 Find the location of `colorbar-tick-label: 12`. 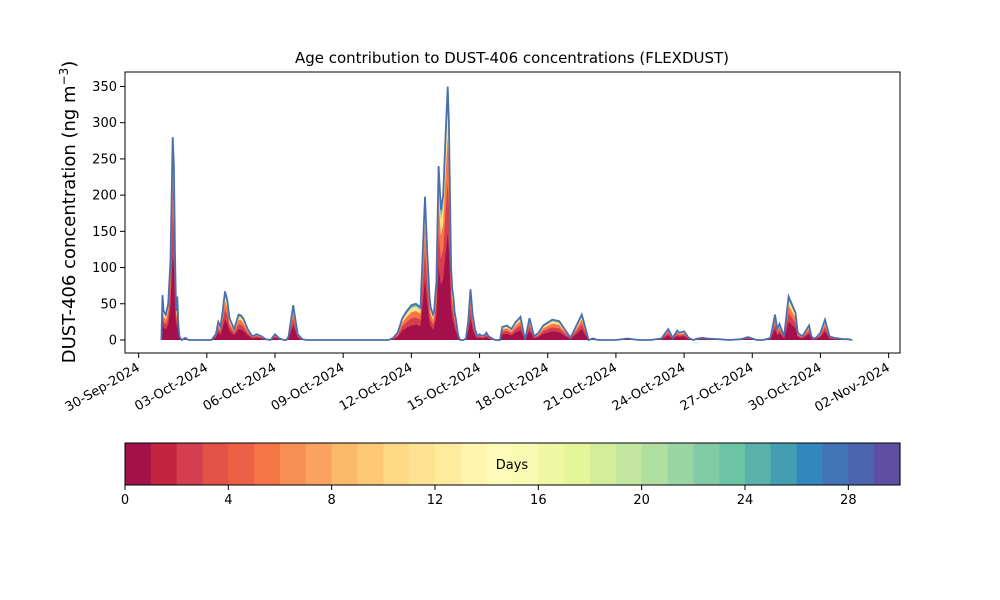

colorbar-tick-label: 12 is located at coordinates (435, 500).